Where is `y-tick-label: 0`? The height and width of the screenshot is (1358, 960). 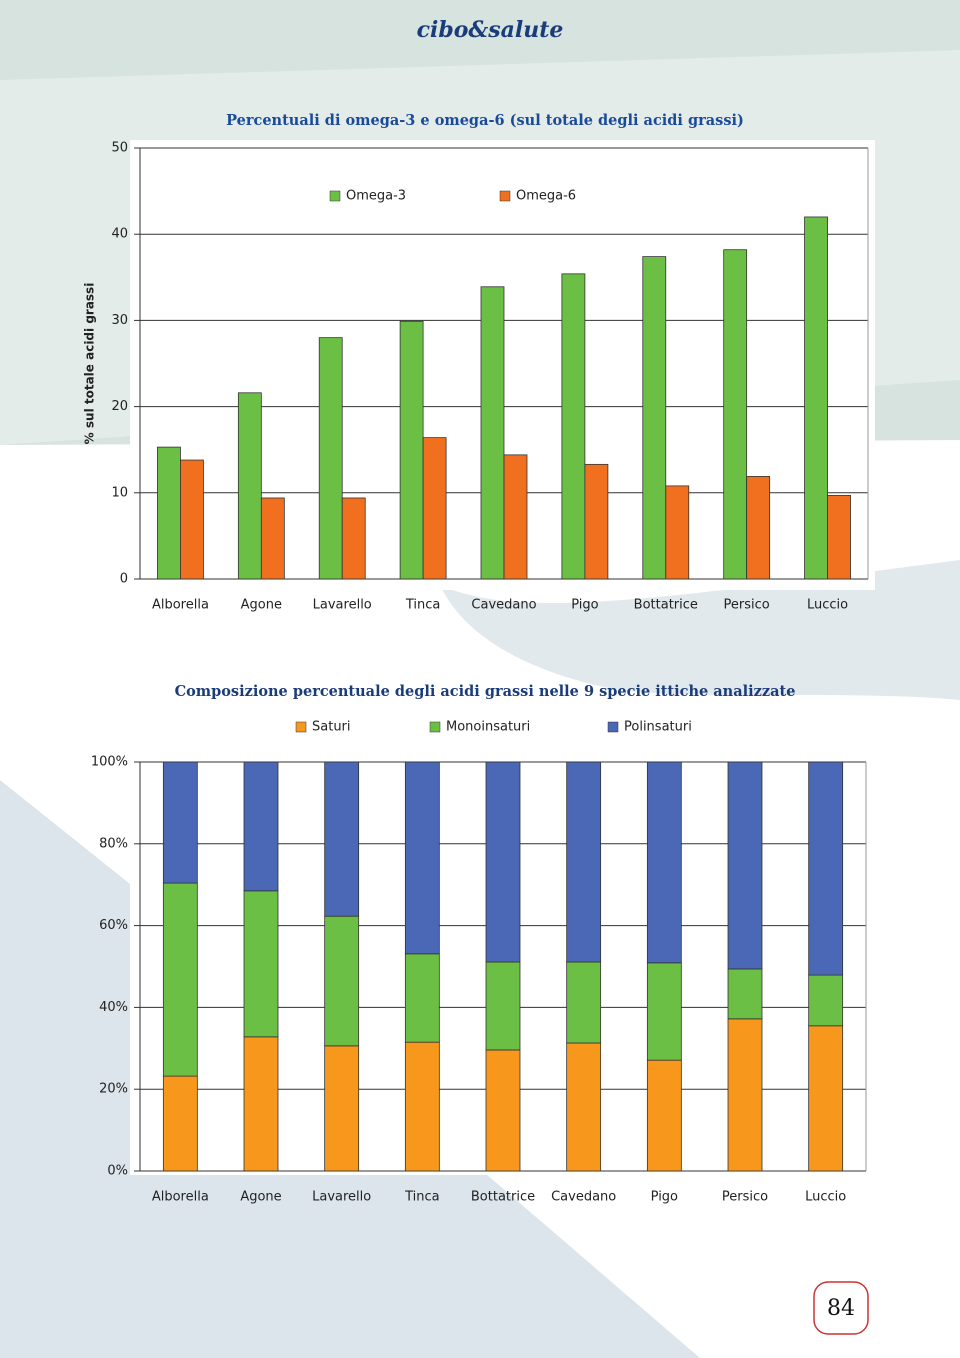 y-tick-label: 0 is located at coordinates (124, 579).